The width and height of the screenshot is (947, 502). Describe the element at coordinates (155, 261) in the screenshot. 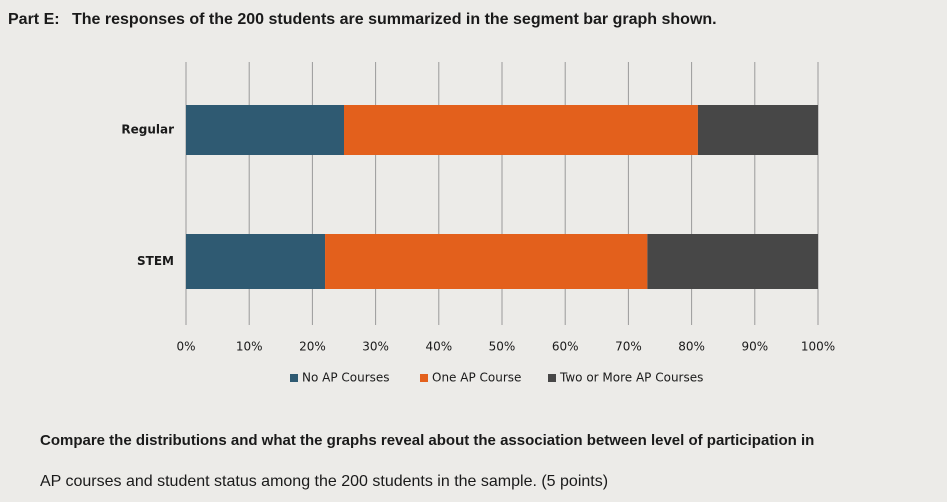

I see `y-tick-label: STEM` at that location.